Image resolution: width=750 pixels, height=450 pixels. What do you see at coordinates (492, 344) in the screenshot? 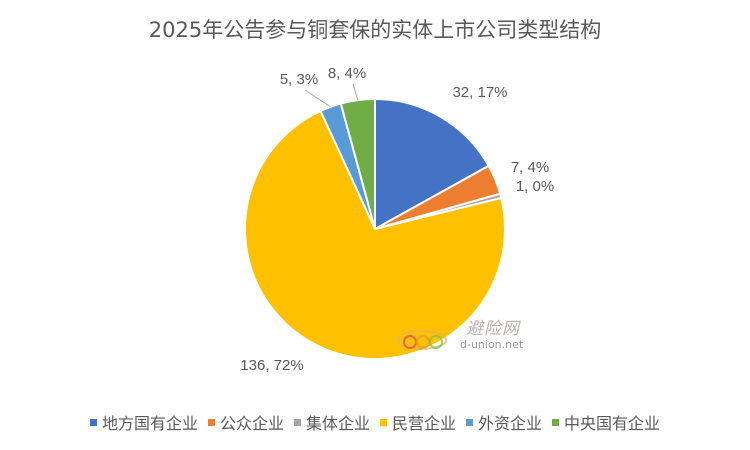
I see `watermark-url: d-union.net` at bounding box center [492, 344].